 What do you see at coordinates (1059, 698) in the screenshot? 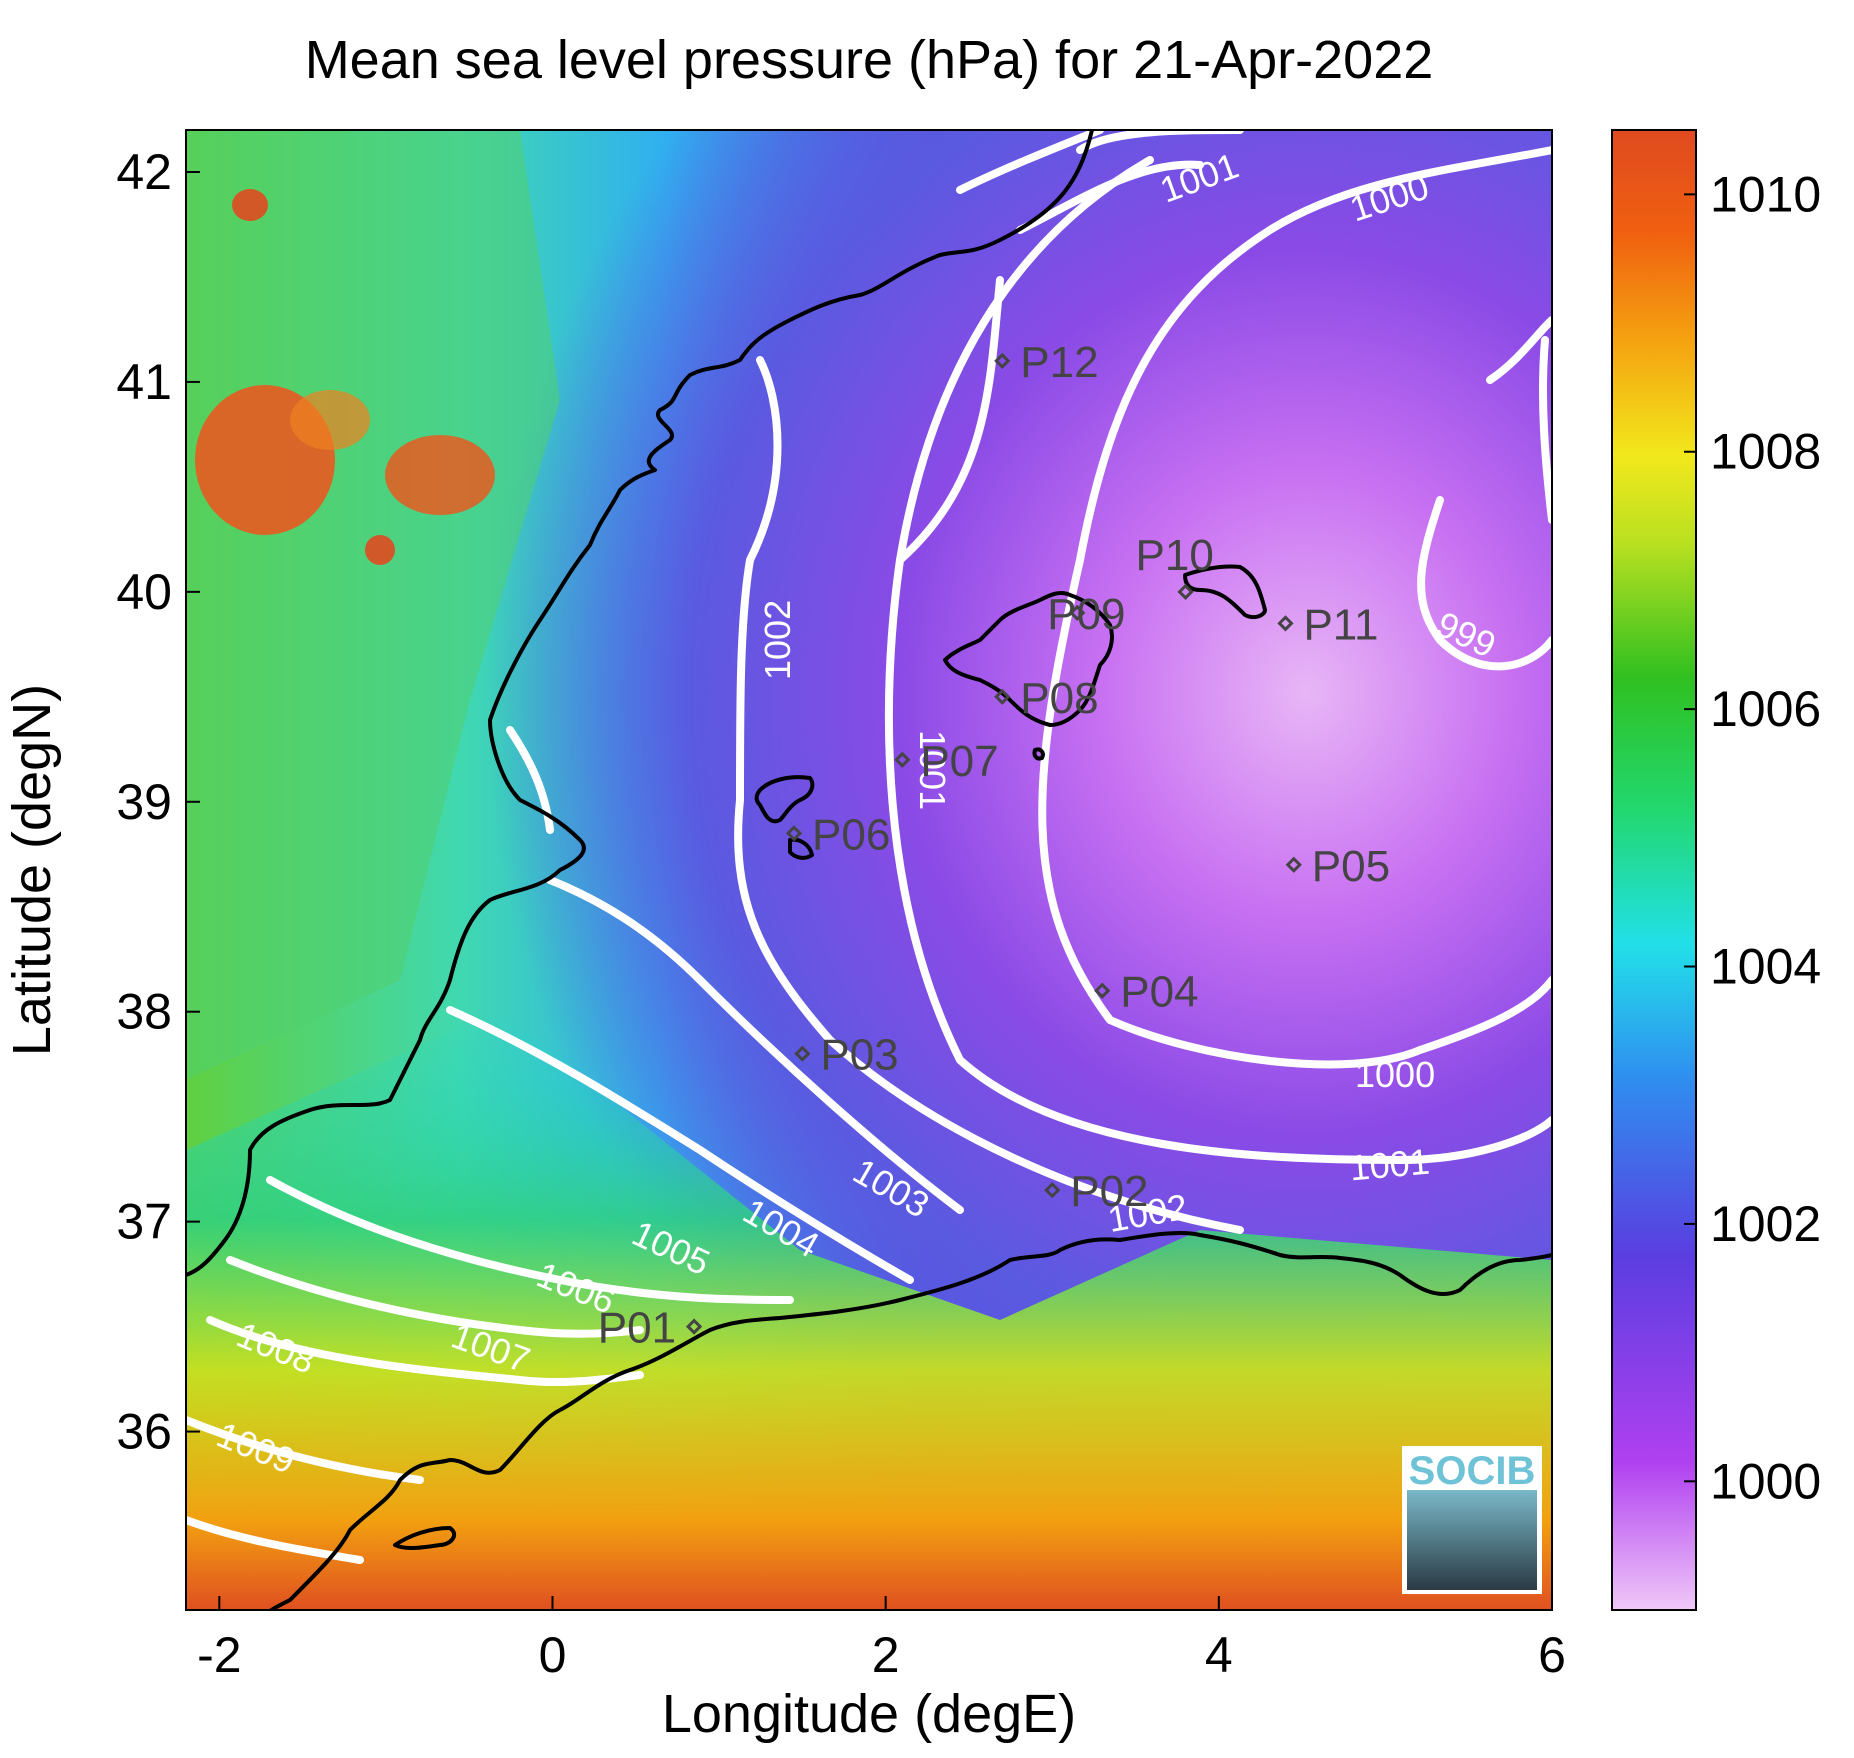
I see `station-label: P08` at bounding box center [1059, 698].